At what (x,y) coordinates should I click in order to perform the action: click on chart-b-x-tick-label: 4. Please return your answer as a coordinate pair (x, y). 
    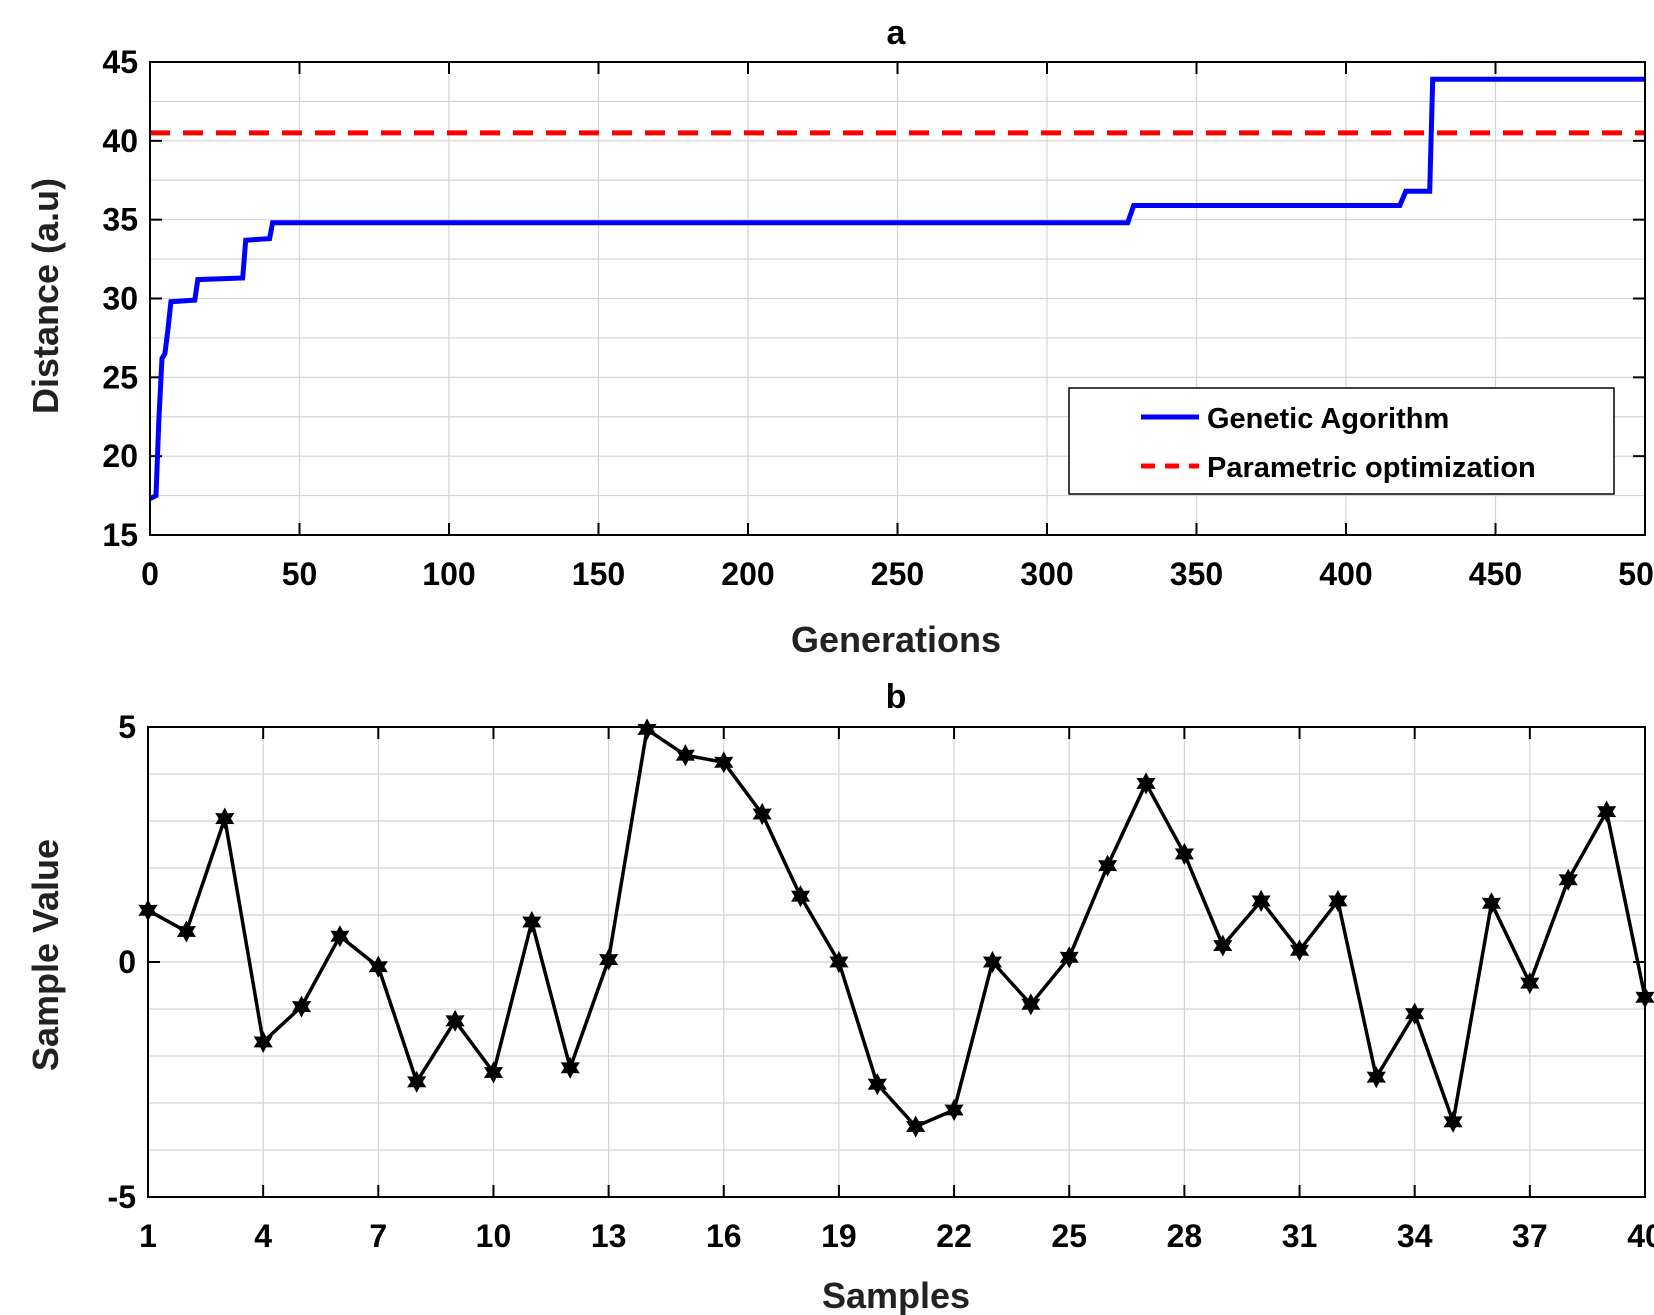
    Looking at the image, I should click on (263, 1236).